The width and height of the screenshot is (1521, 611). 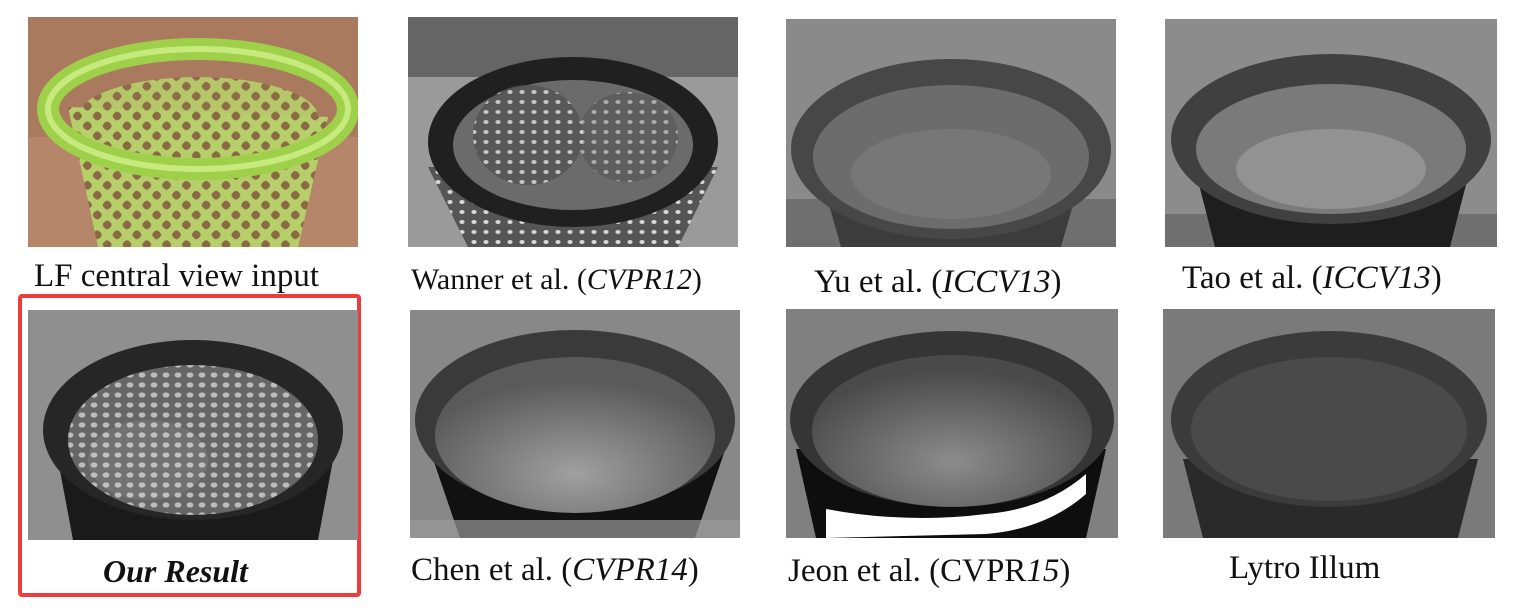 I want to click on lytro-depth-image, so click(x=1329, y=423).